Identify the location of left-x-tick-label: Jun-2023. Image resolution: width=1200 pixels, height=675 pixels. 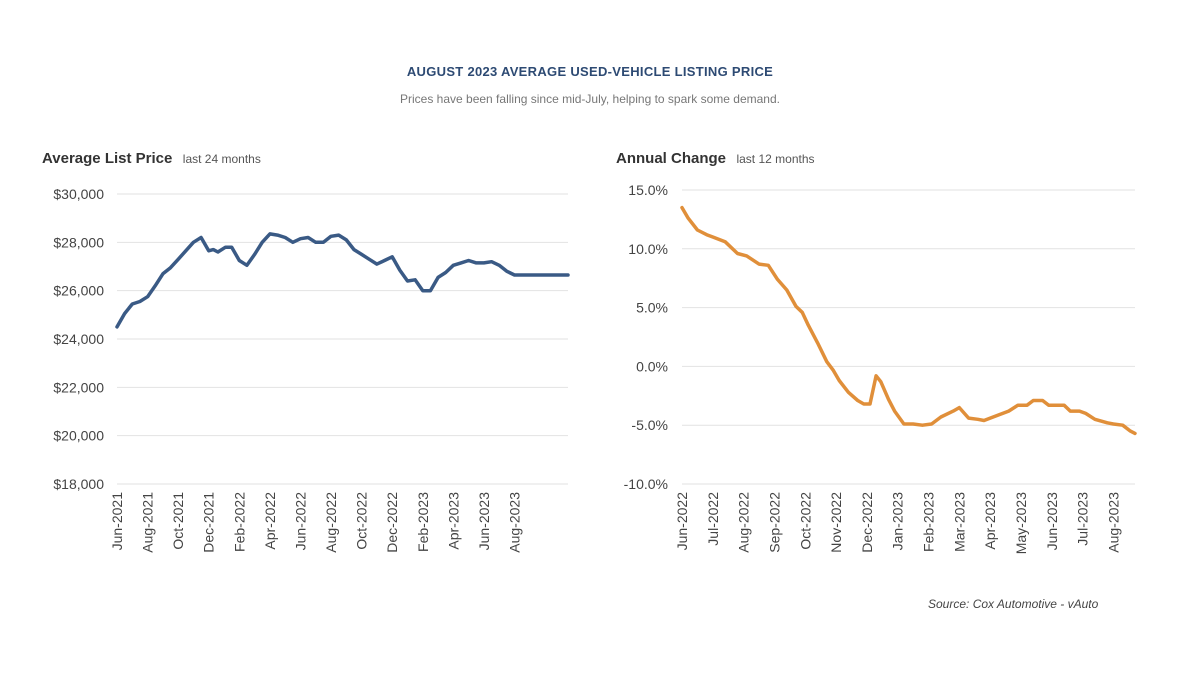
(484, 521).